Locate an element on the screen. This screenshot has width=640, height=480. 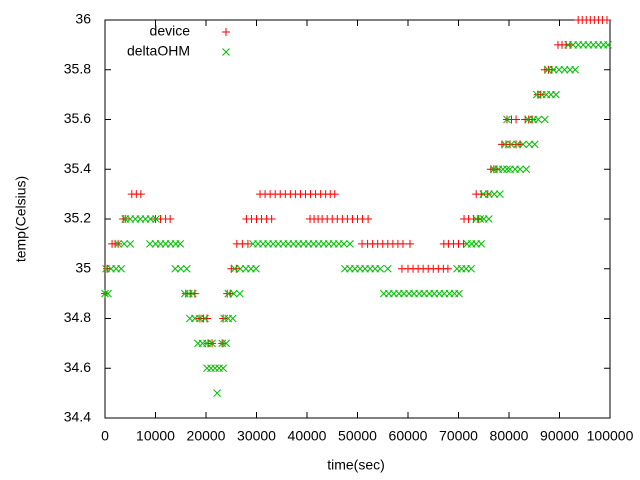
legend-label: deltaOHM is located at coordinates (158, 51).